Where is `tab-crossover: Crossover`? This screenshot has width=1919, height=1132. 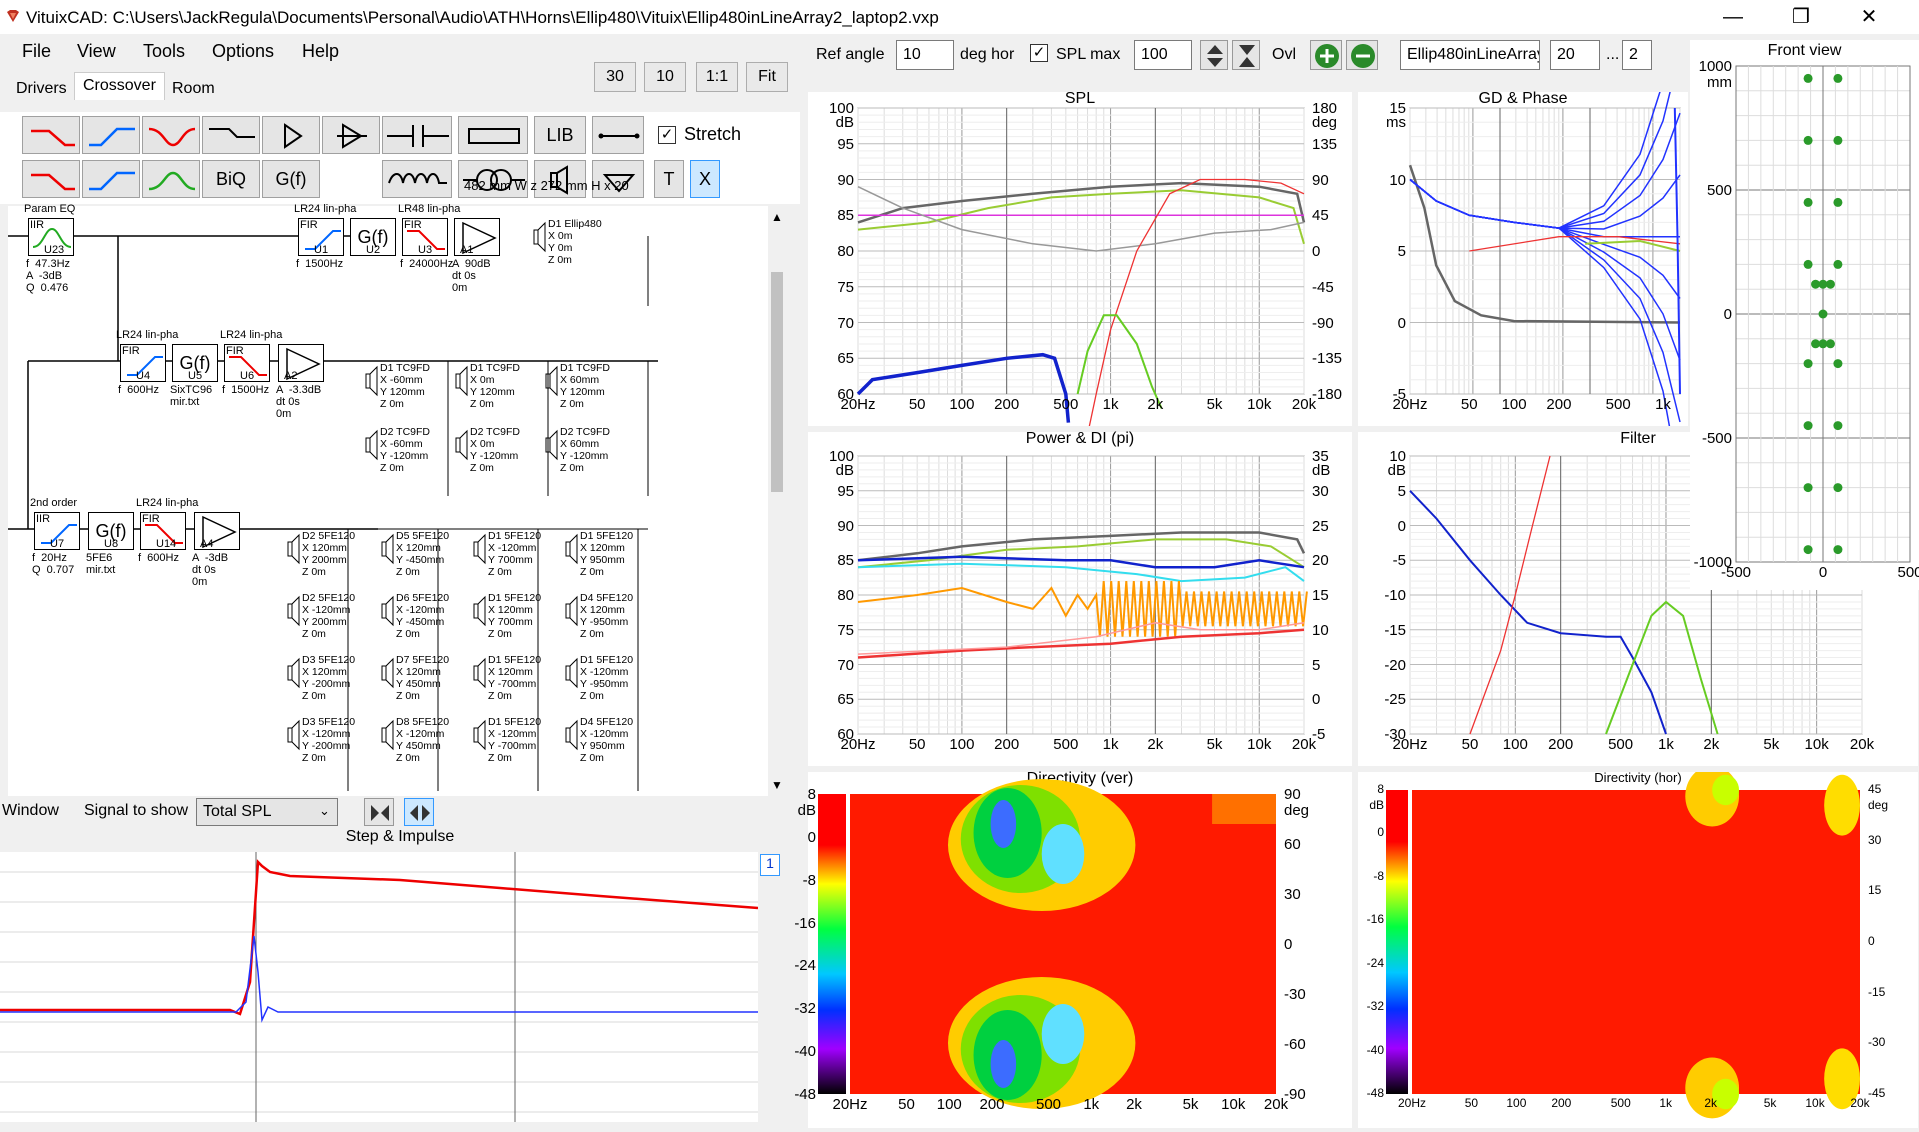 tab-crossover: Crossover is located at coordinates (119, 86).